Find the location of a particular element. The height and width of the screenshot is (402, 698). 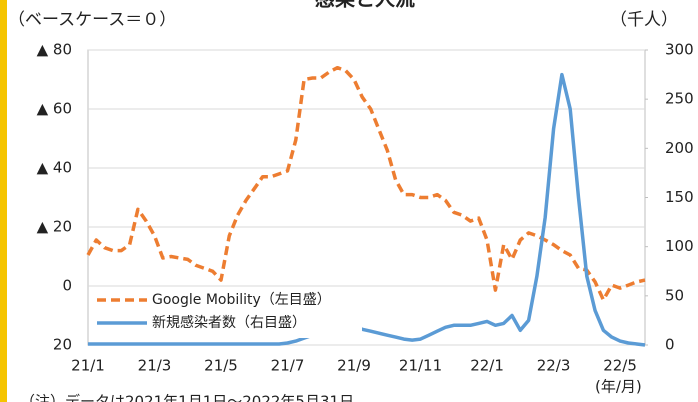

x-tick-label: 22/5 is located at coordinates (620, 366).